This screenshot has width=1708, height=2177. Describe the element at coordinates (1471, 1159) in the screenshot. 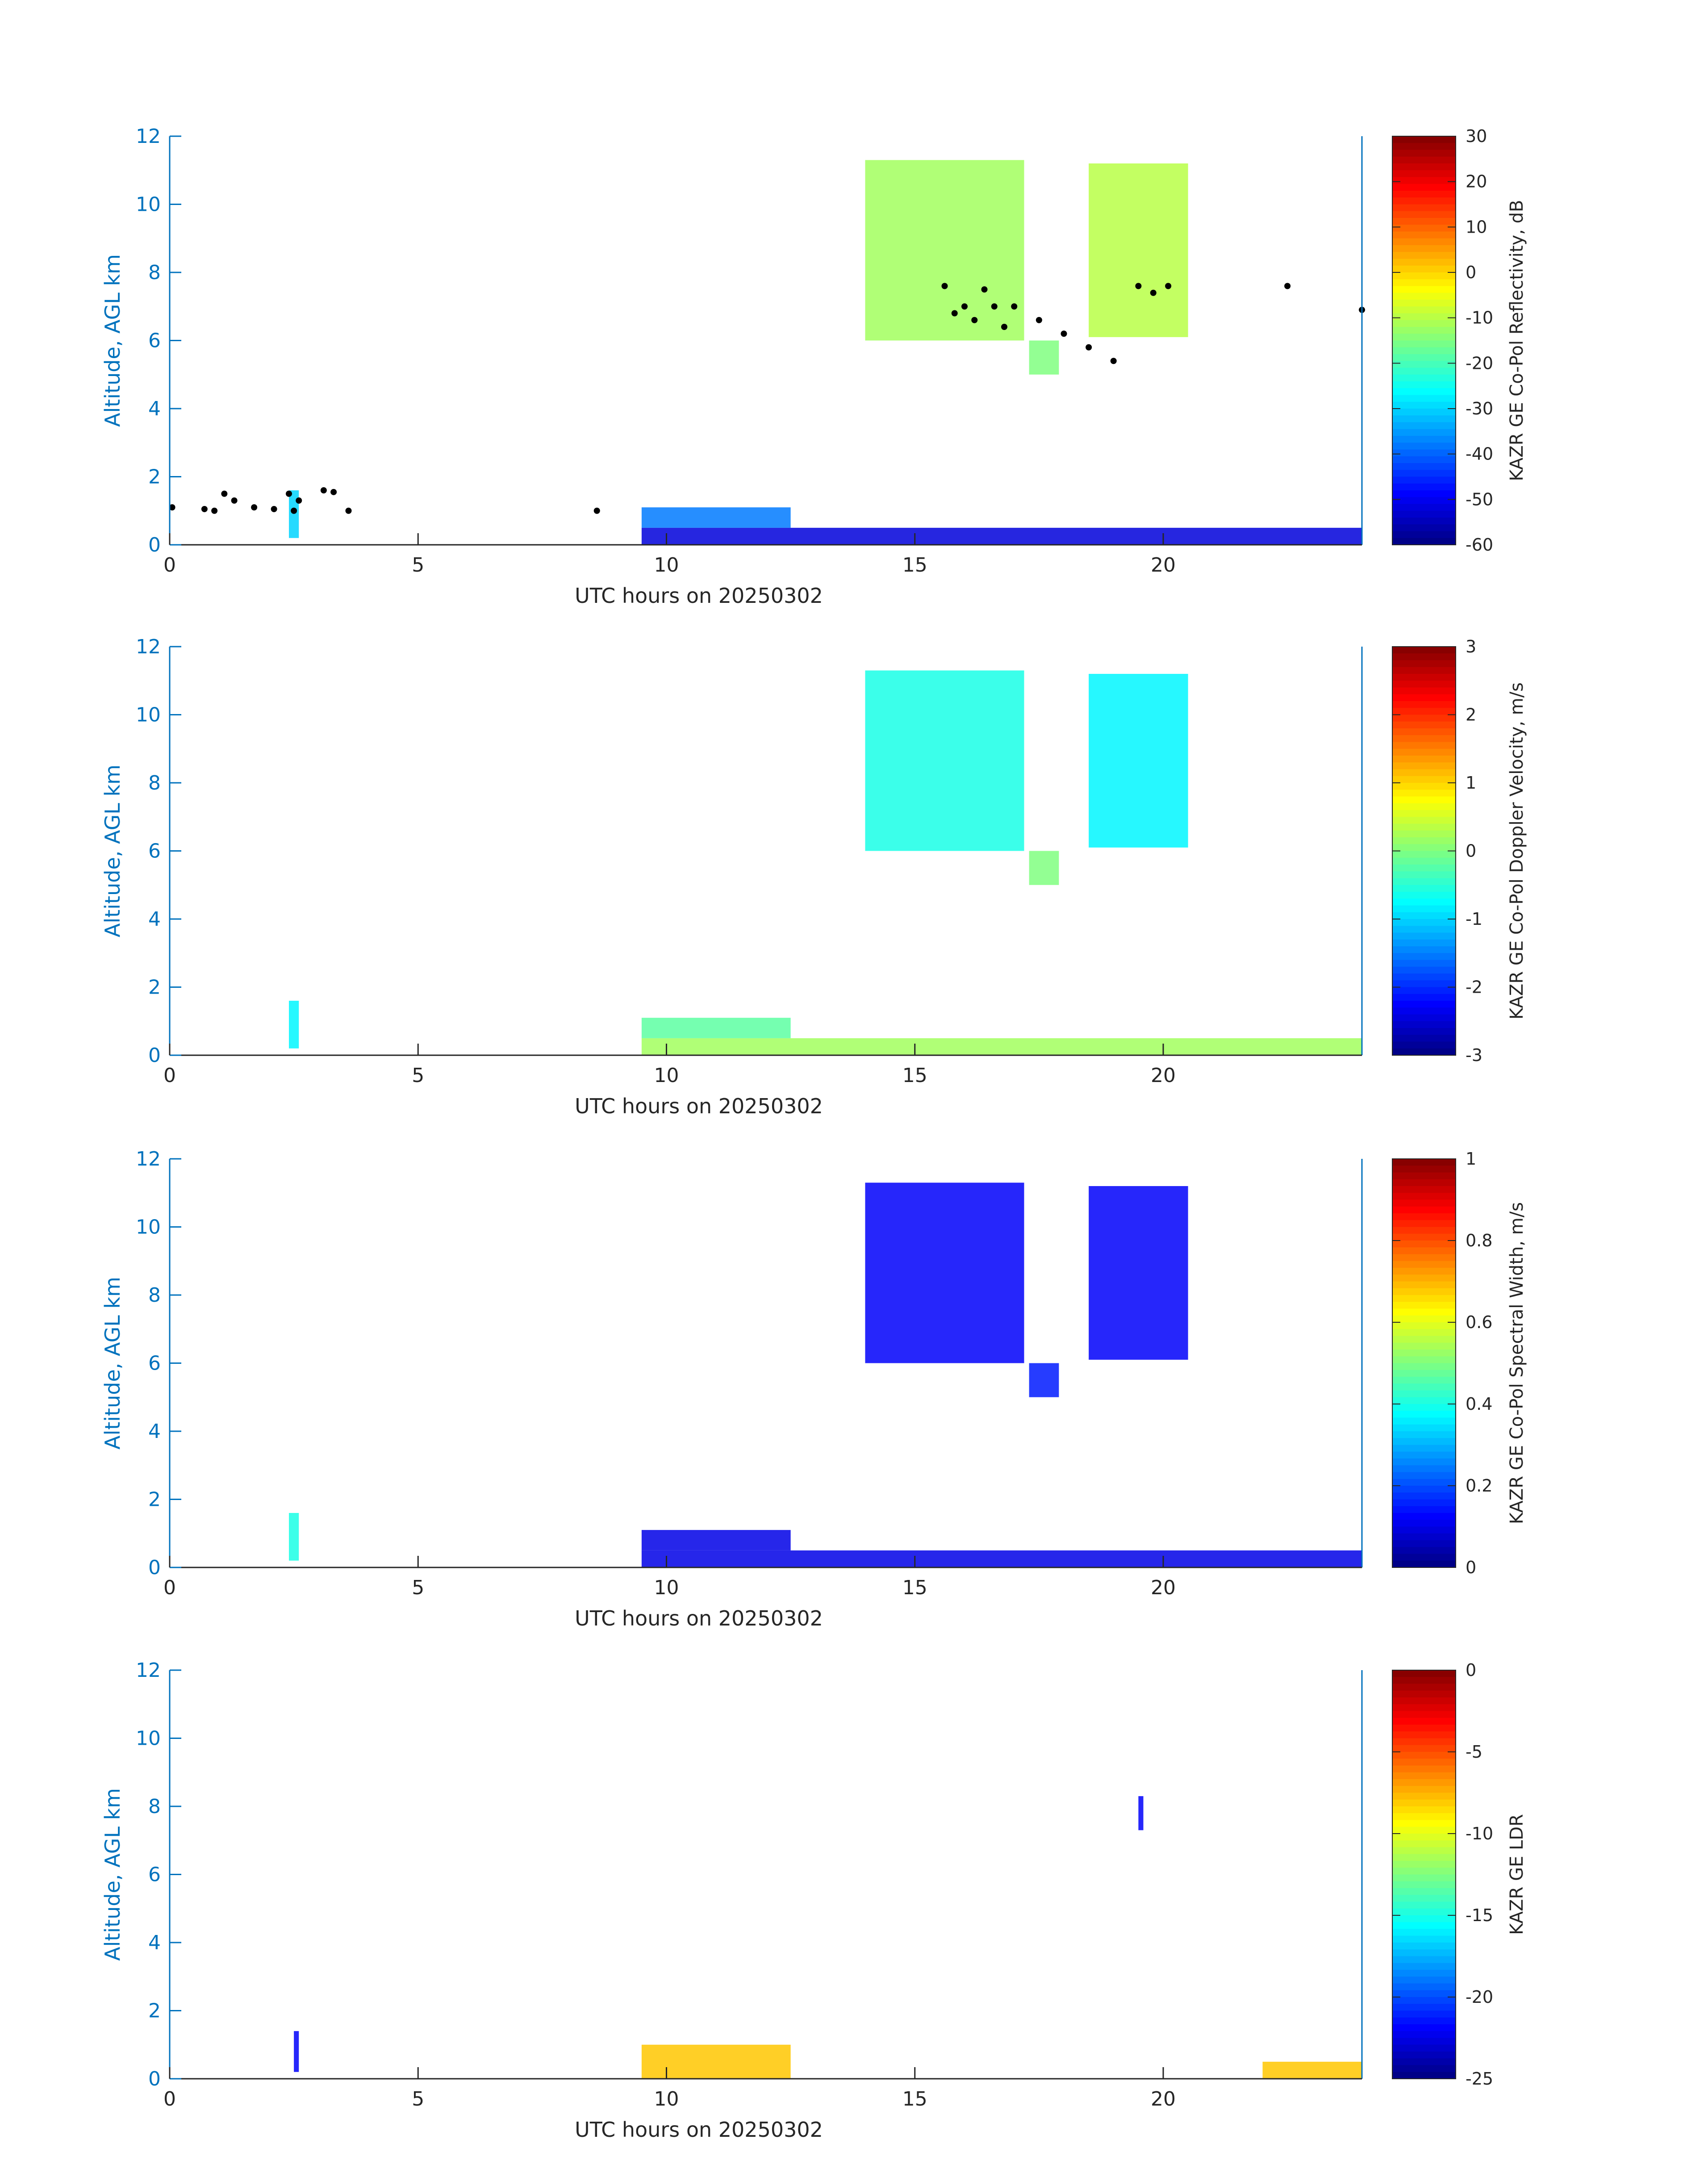

I see `colorbar-tick-label: 1` at that location.